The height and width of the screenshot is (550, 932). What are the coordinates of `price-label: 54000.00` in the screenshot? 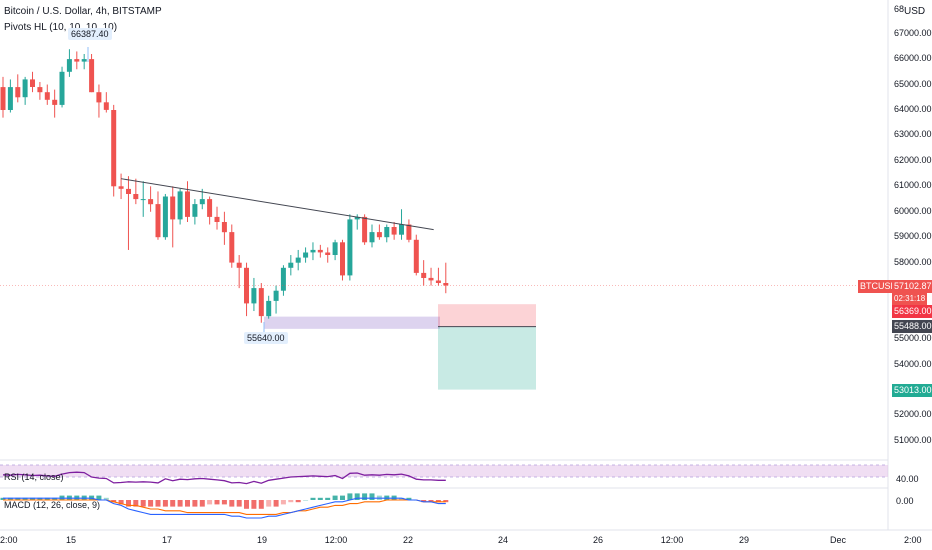 It's located at (913, 363).